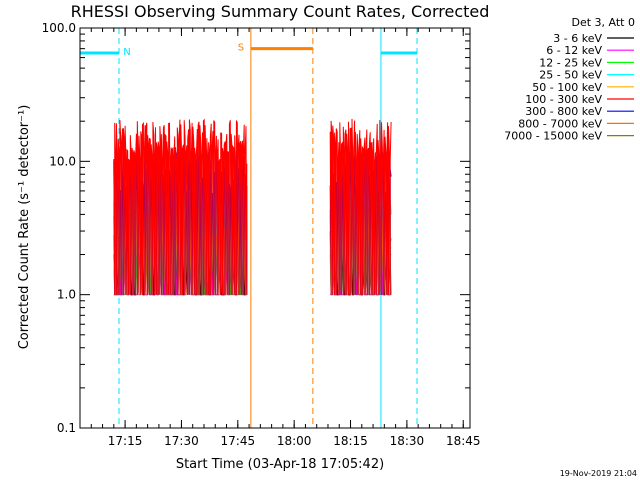 Image resolution: width=640 pixels, height=480 pixels. I want to click on legend-label: 50 - 100 keV, so click(567, 87).